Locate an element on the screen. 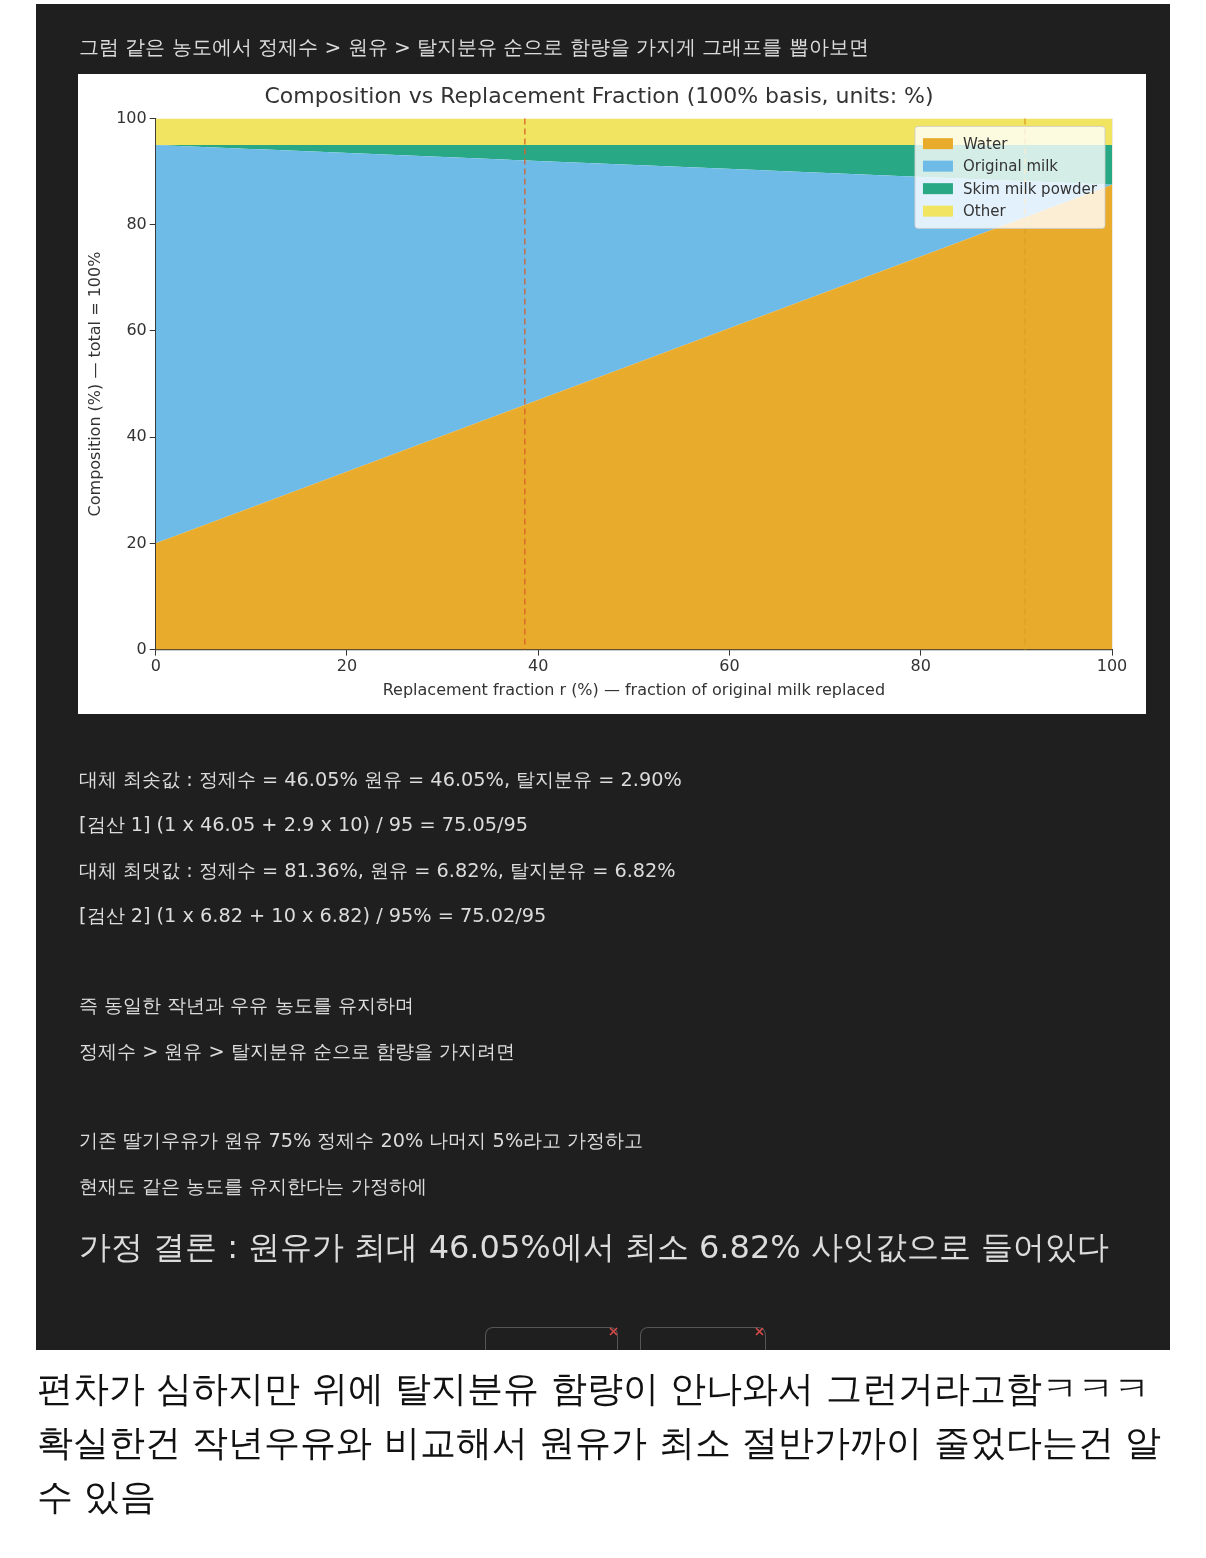 This screenshot has height=1558, width=1206. y-tick-label: 60 is located at coordinates (136, 330).